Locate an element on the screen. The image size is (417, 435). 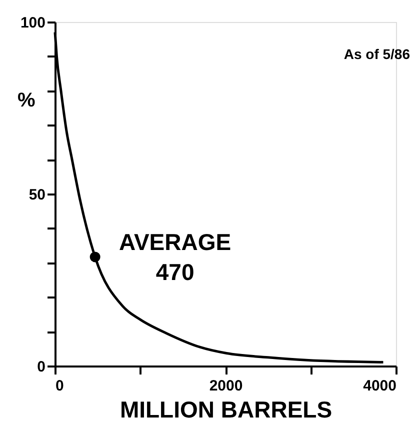
annotation: As of 5/86 is located at coordinates (377, 54).